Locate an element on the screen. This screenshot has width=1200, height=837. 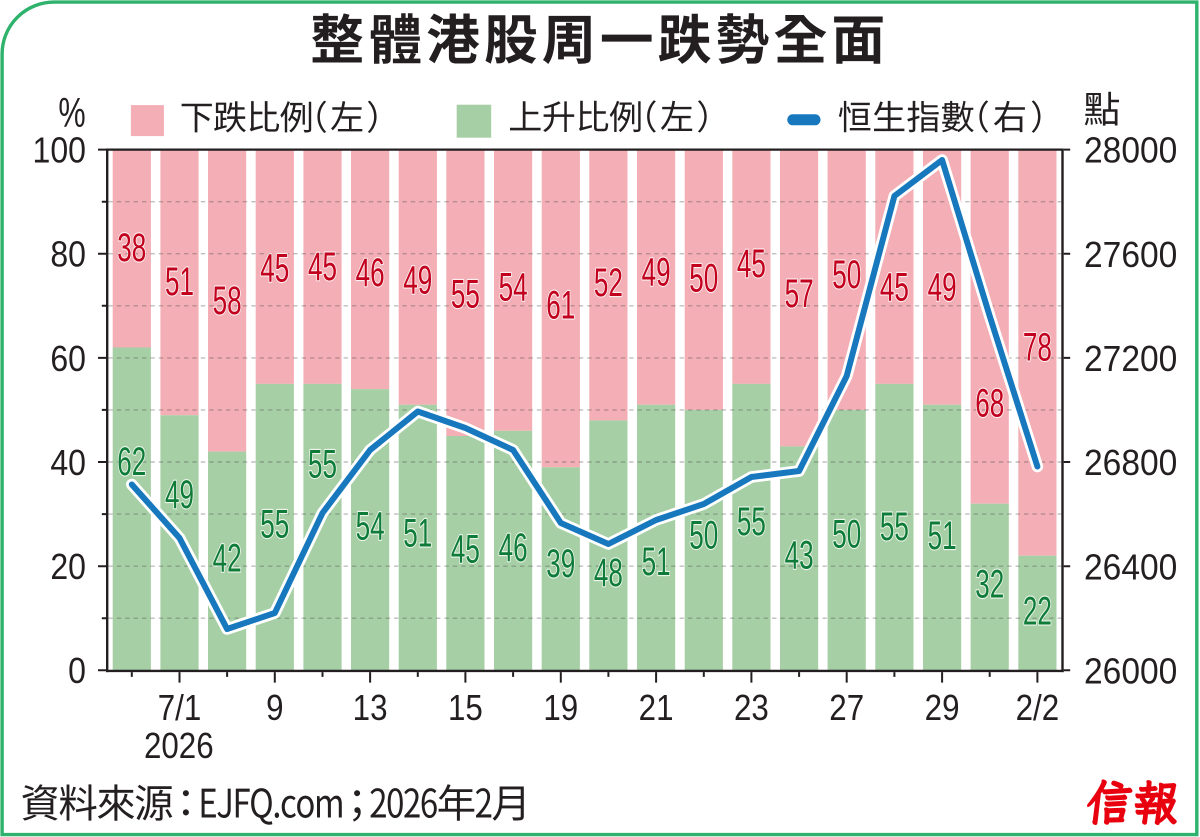
svg-text: 23 is located at coordinates (751, 708).